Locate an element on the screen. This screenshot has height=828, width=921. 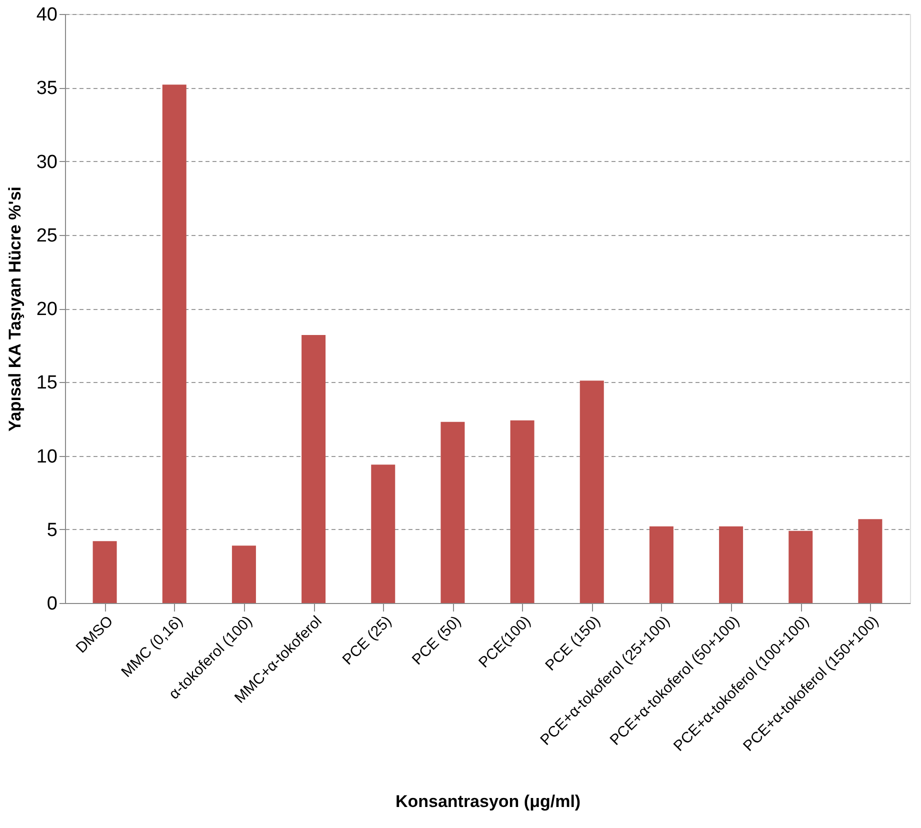
y-tick-label: 15 is located at coordinates (47, 383).